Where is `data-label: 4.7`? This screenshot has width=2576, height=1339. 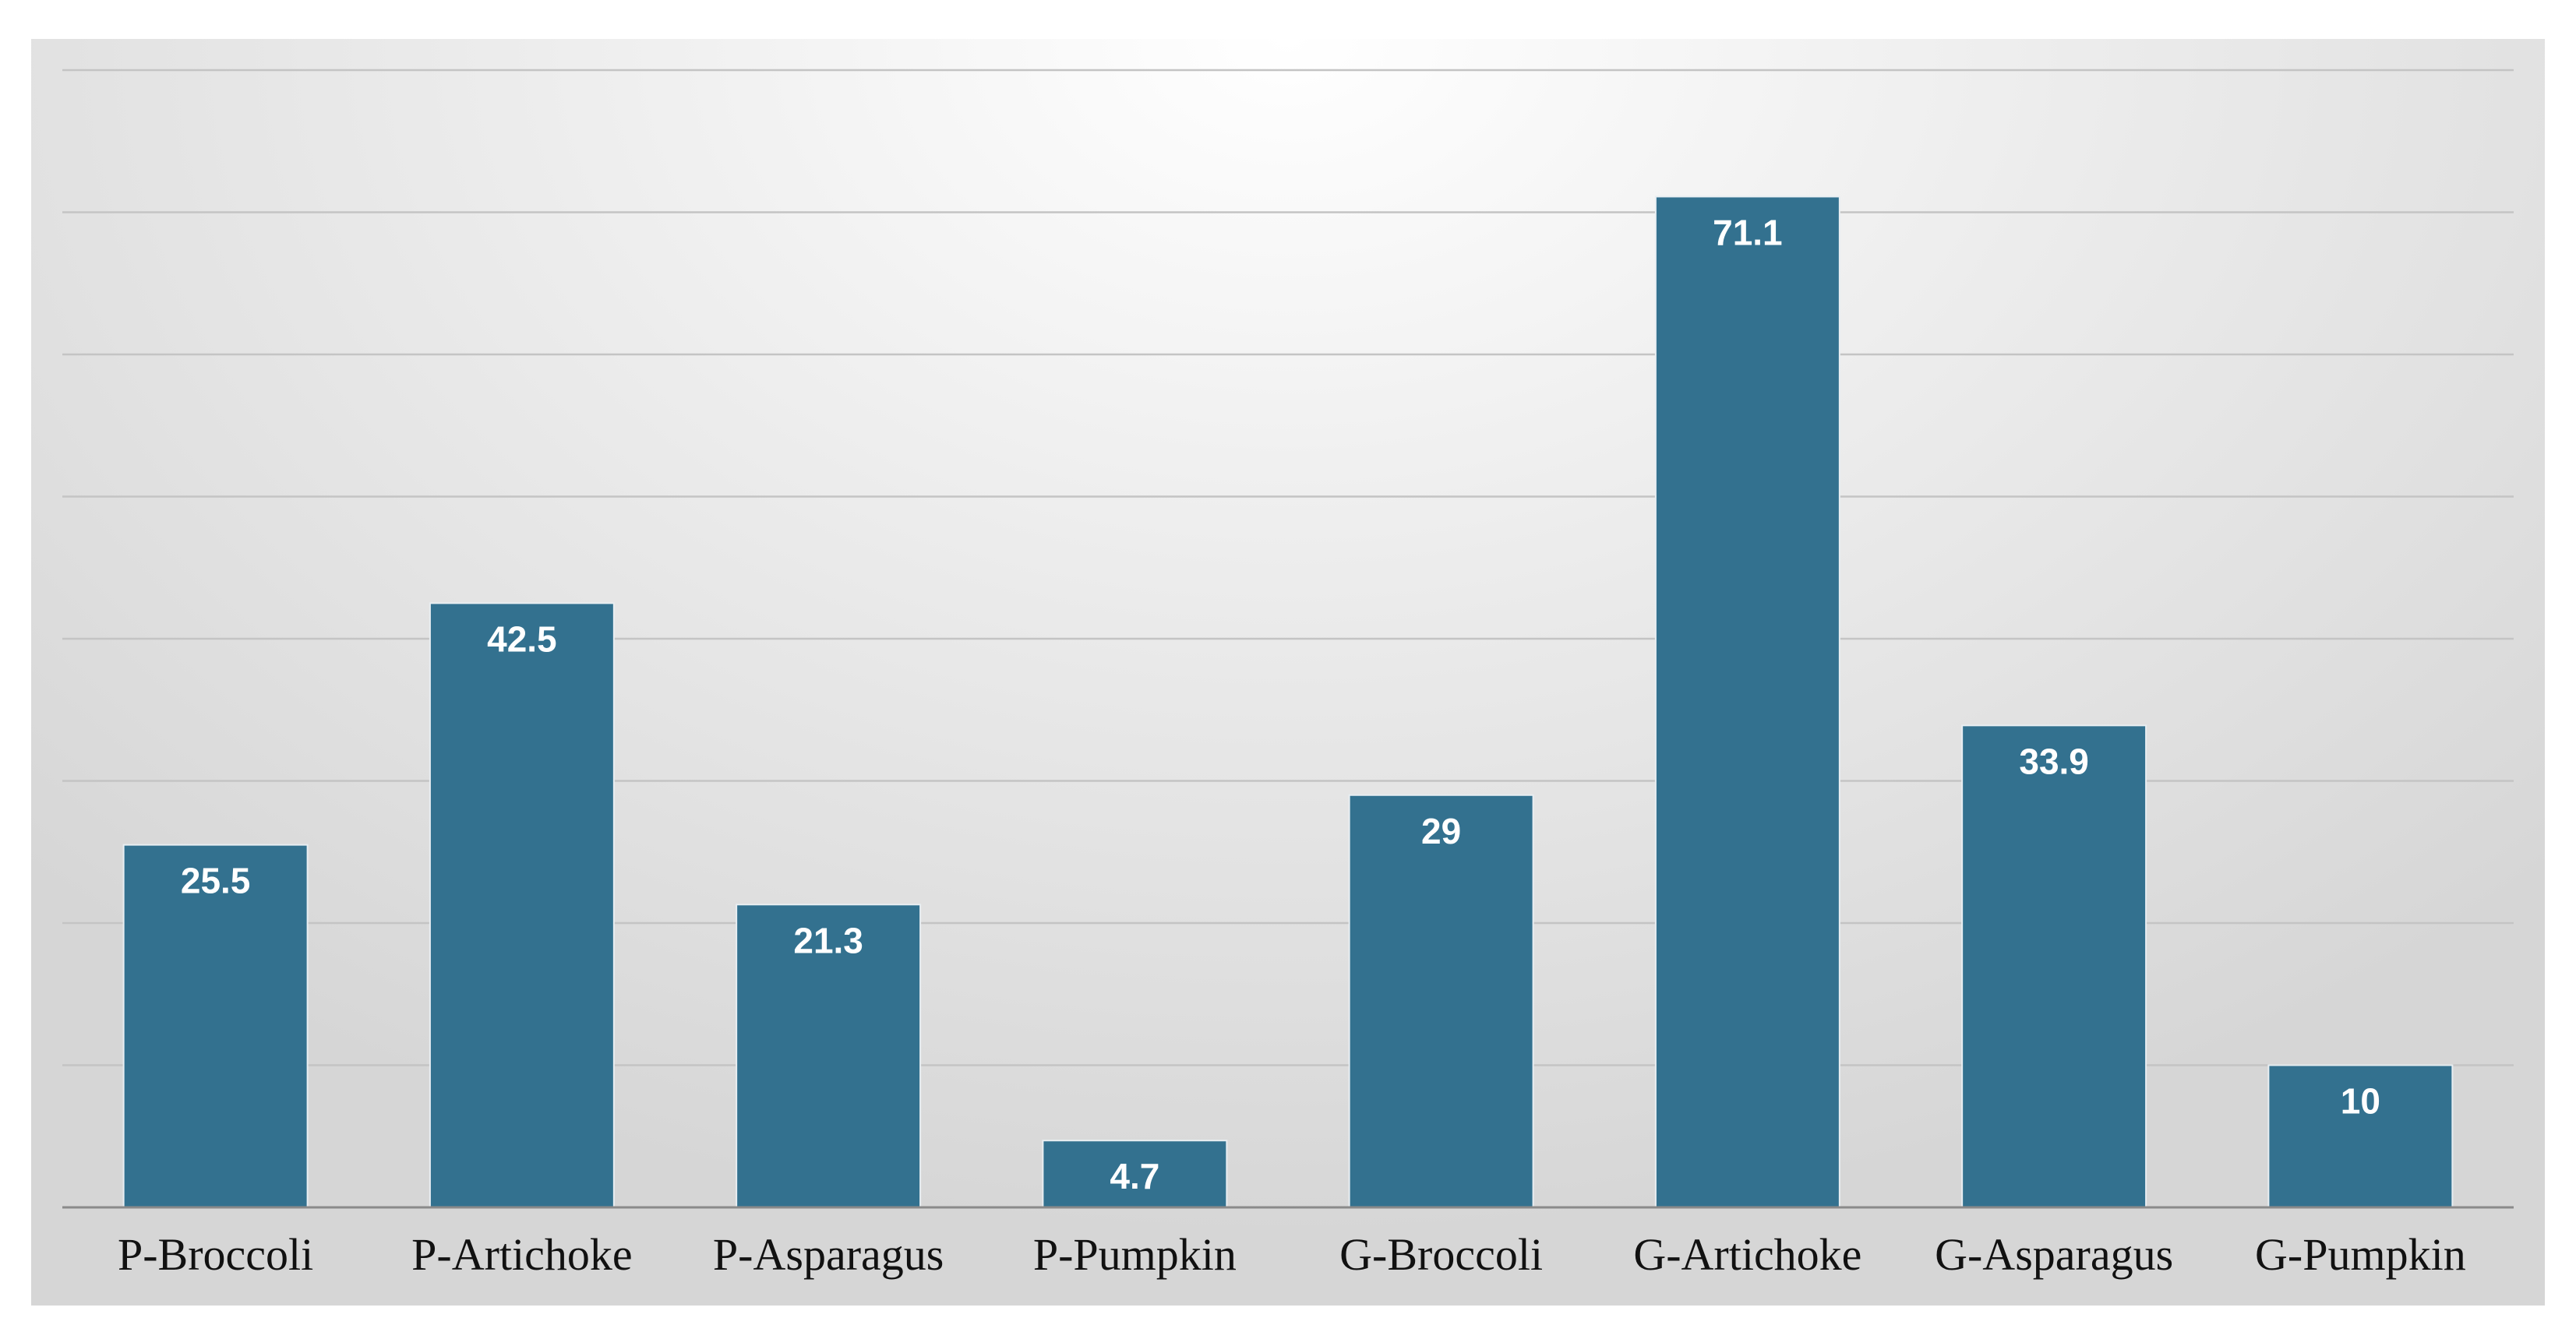
data-label: 4.7 is located at coordinates (1134, 1176).